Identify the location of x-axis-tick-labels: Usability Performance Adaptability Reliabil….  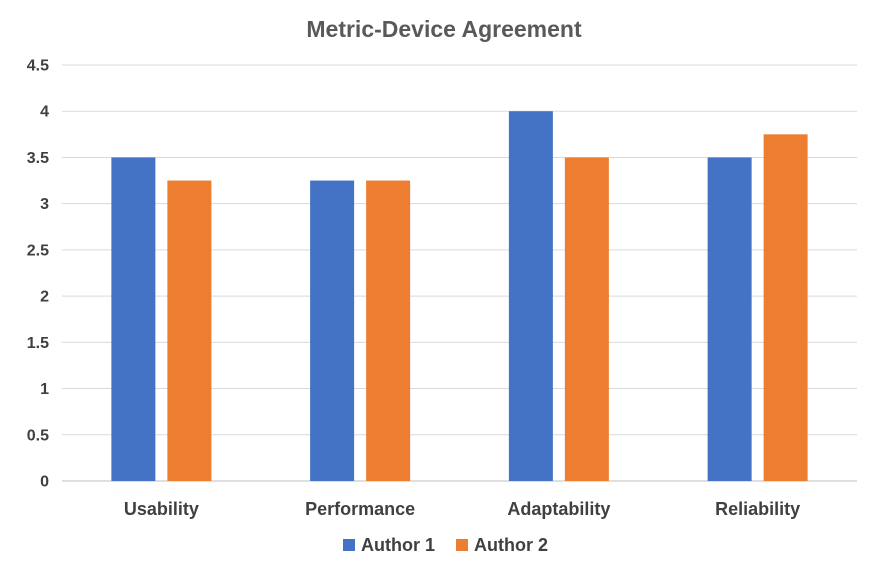
(462, 509).